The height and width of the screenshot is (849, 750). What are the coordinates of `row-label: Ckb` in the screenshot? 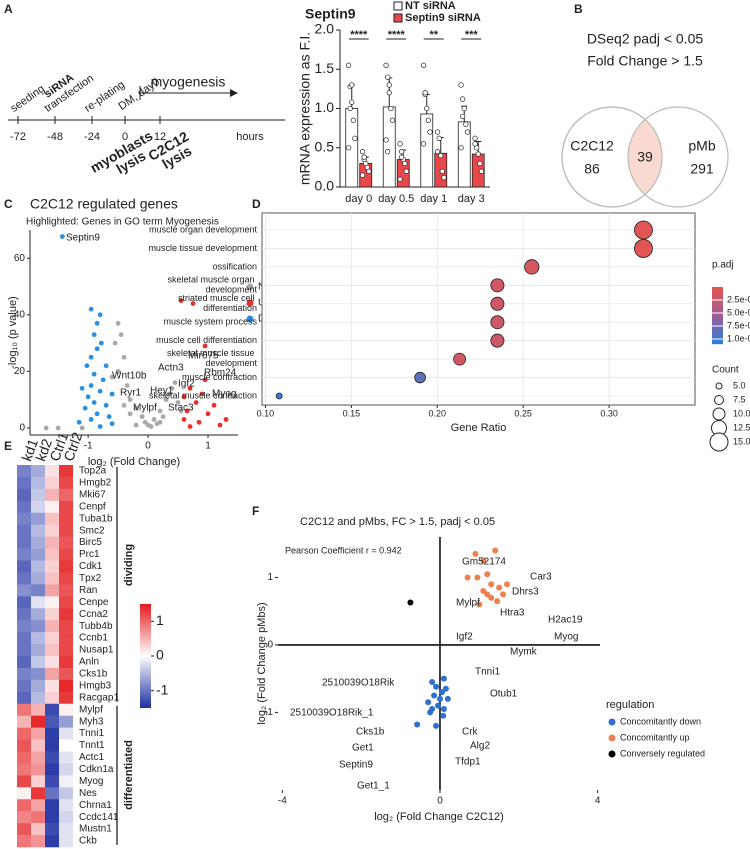 It's located at (88, 841).